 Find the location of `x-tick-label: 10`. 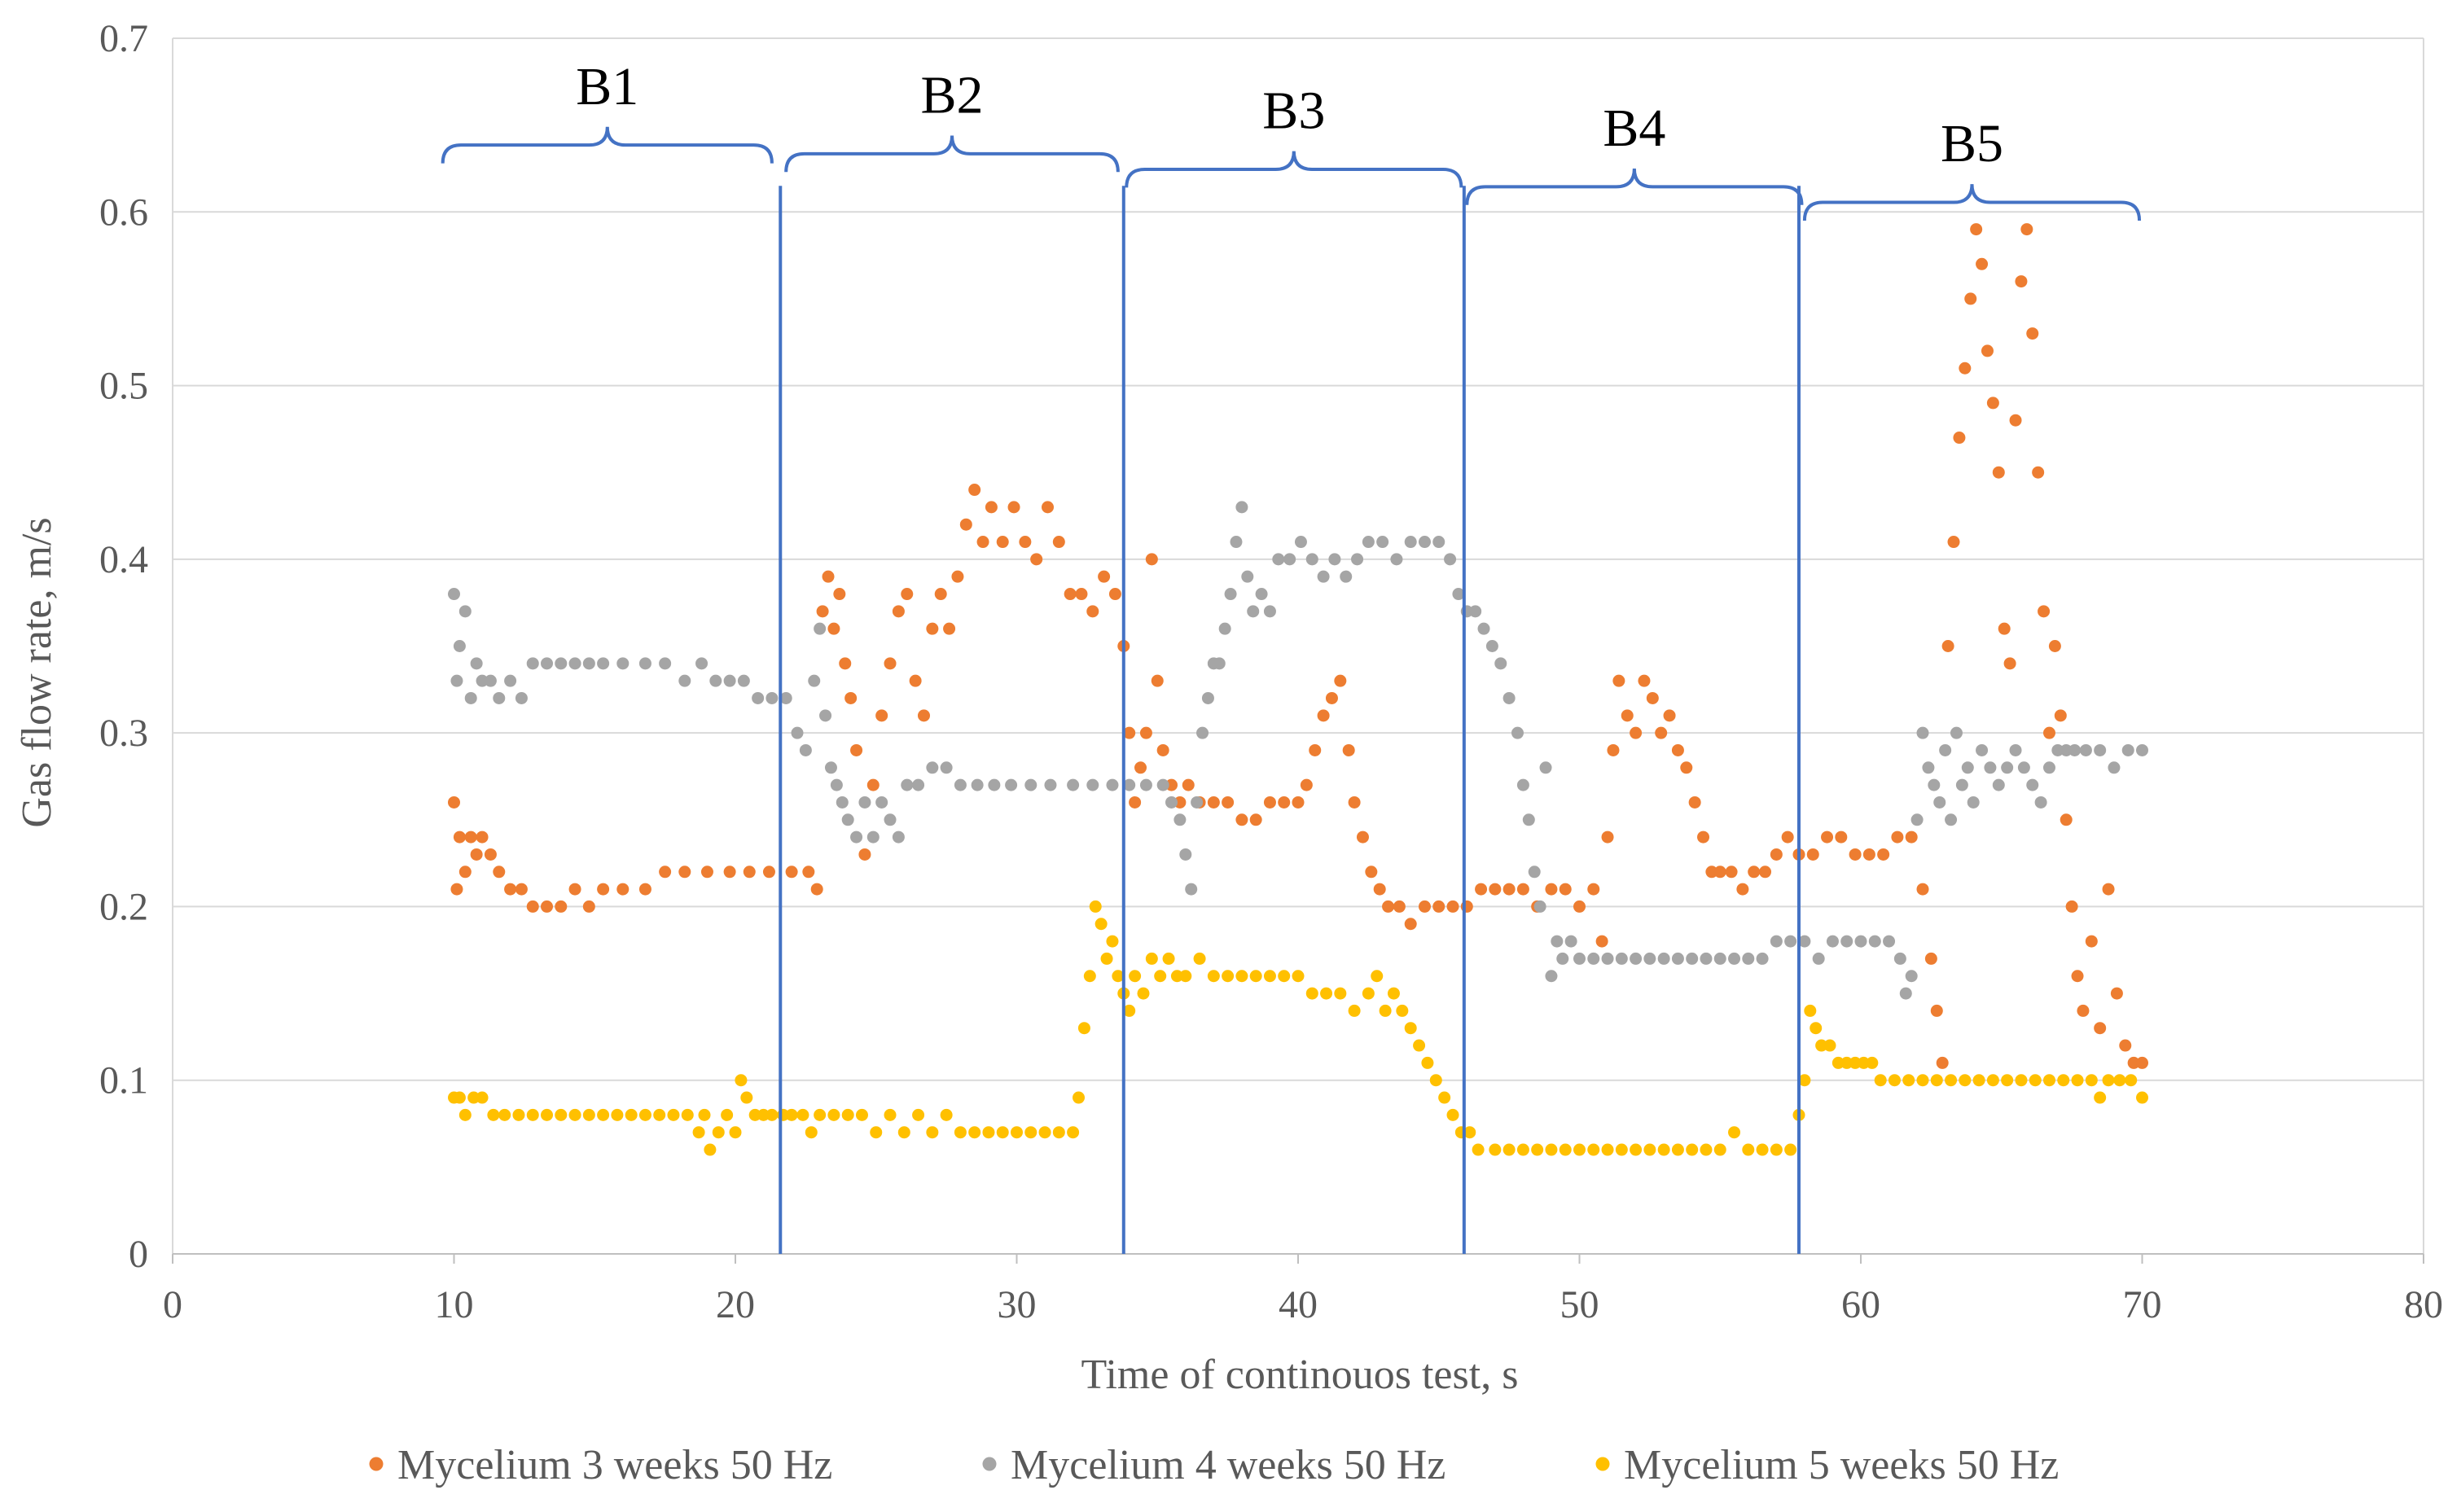

x-tick-label: 10 is located at coordinates (455, 1304).